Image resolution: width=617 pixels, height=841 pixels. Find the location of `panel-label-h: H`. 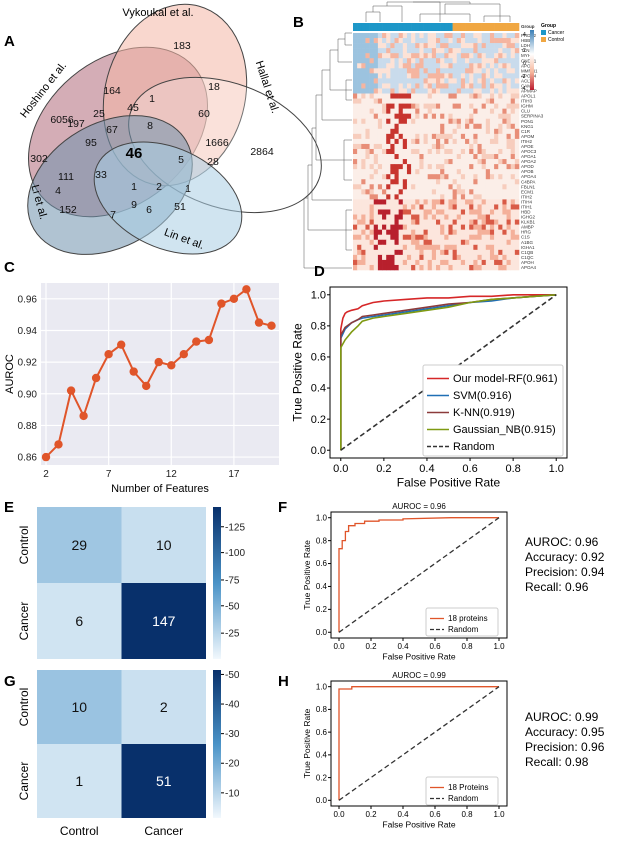

panel-label-h: H is located at coordinates (283, 681).